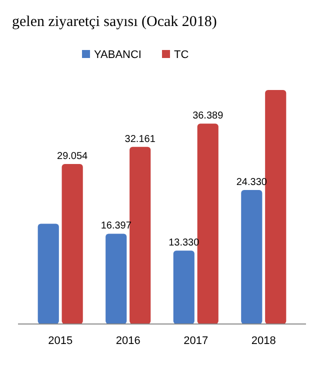 Image resolution: width=324 pixels, height=367 pixels. Describe the element at coordinates (196, 341) in the screenshot. I see `x-tick-label: 2017` at that location.